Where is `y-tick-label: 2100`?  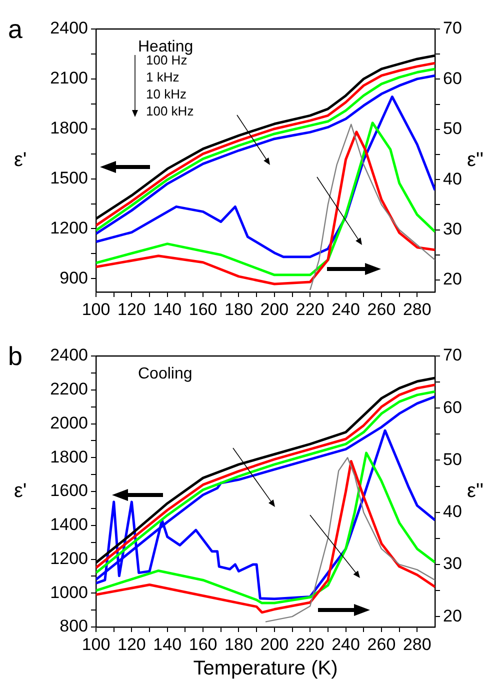
y-tick-label: 2100 is located at coordinates (69, 78).